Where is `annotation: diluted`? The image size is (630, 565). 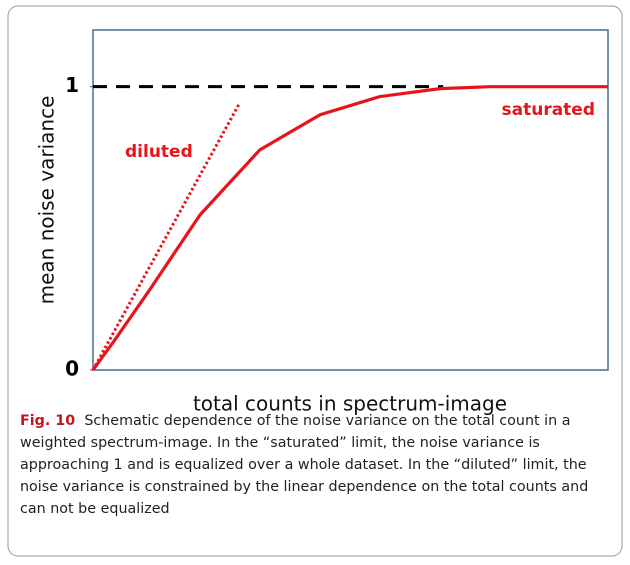
annotation: diluted is located at coordinates (159, 152).